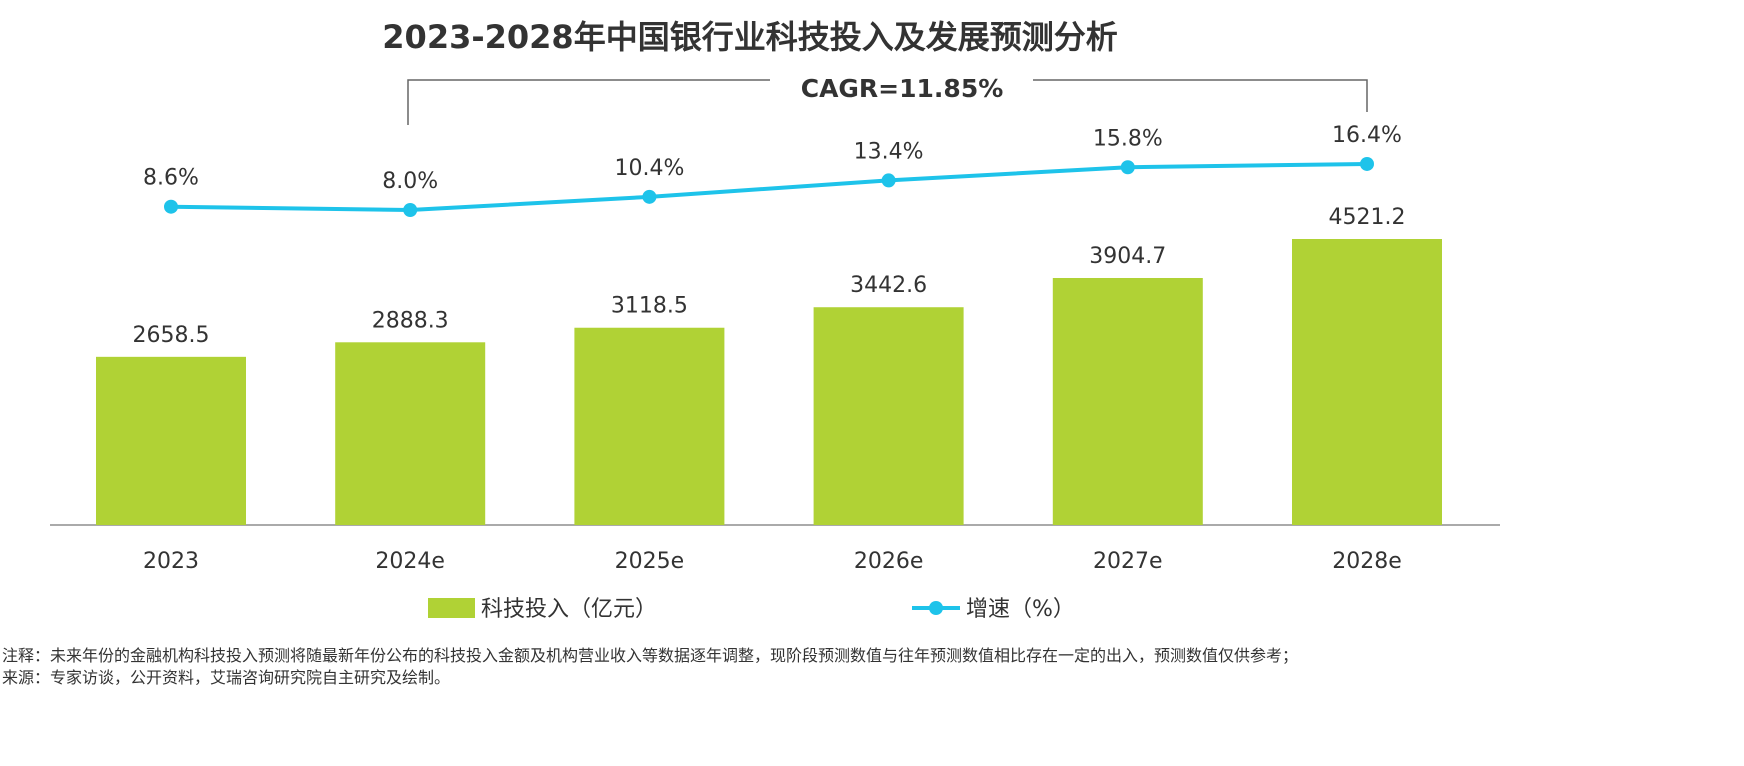  Describe the element at coordinates (649, 426) in the screenshot. I see `bar-2025e` at that location.